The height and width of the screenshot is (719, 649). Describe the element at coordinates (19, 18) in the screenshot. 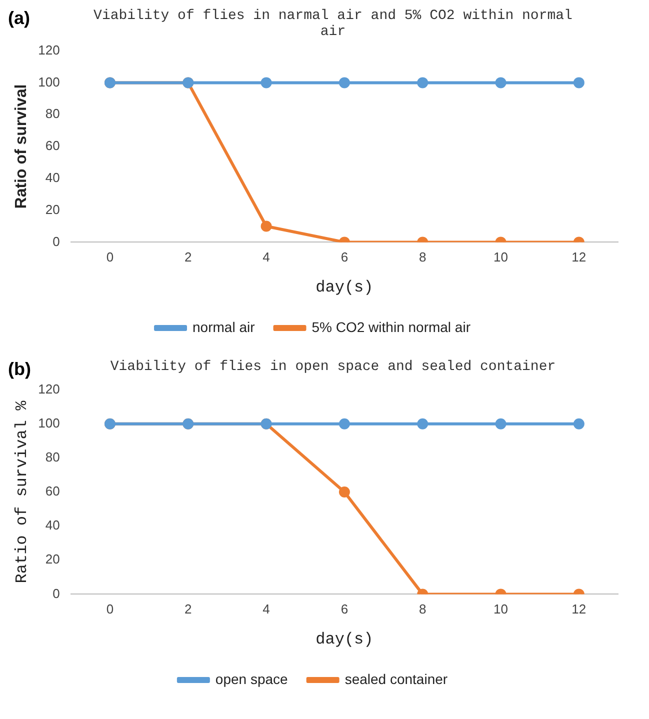

I see `text: (a)` at that location.